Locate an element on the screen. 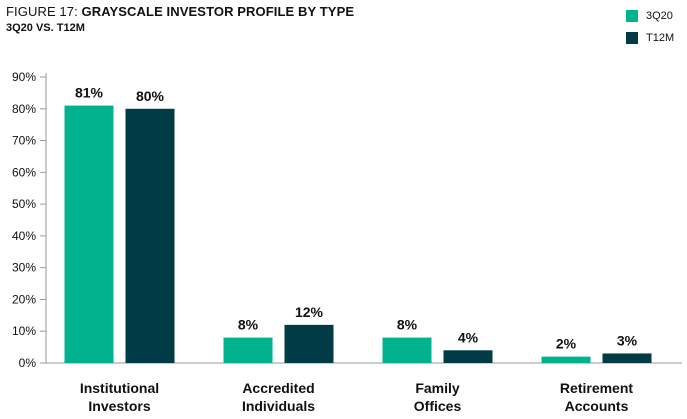 The height and width of the screenshot is (419, 687). category-label: Accredited is located at coordinates (278, 388).